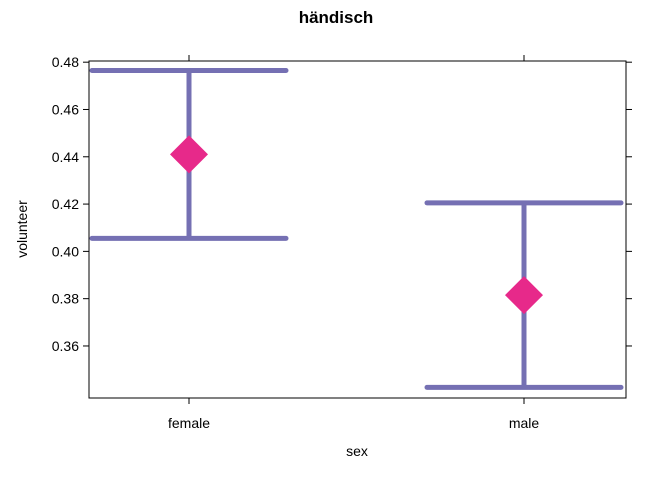 The image size is (672, 480). I want to click on x-axis-label: sex, so click(357, 451).